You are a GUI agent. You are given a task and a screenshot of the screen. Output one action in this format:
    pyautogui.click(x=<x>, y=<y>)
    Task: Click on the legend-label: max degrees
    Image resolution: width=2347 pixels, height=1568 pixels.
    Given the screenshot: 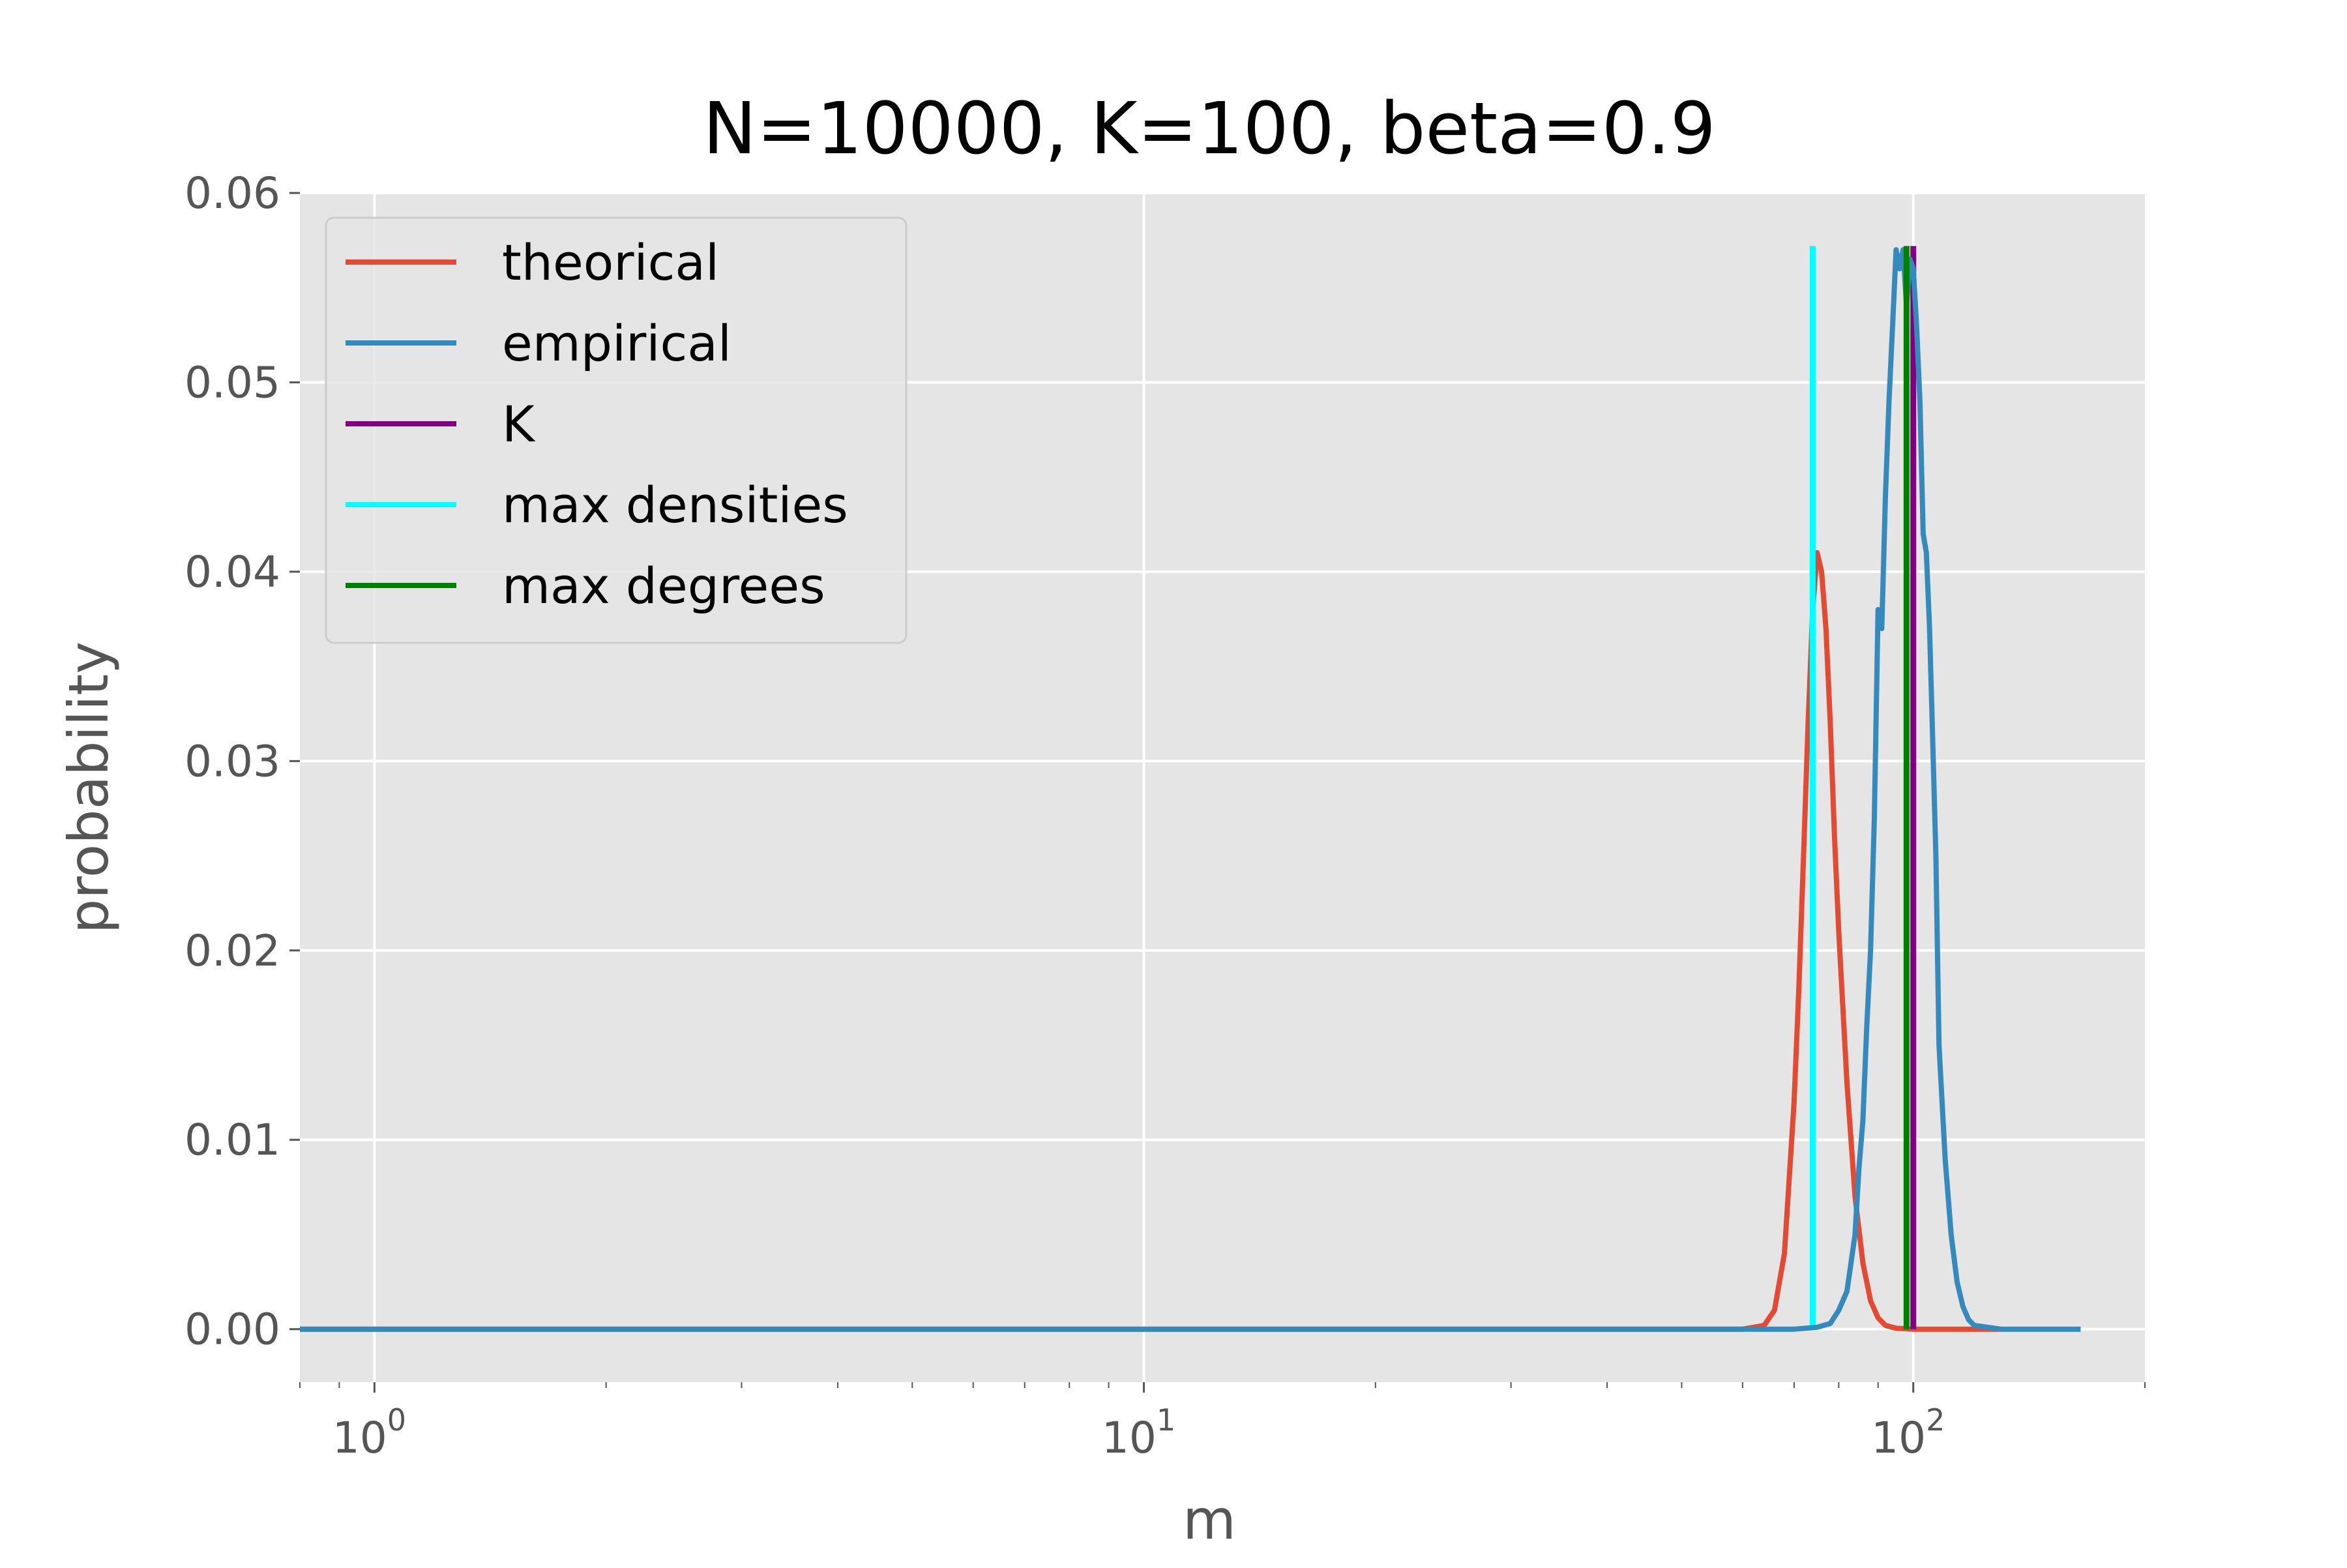 What is the action you would take?
    pyautogui.click(x=663, y=586)
    